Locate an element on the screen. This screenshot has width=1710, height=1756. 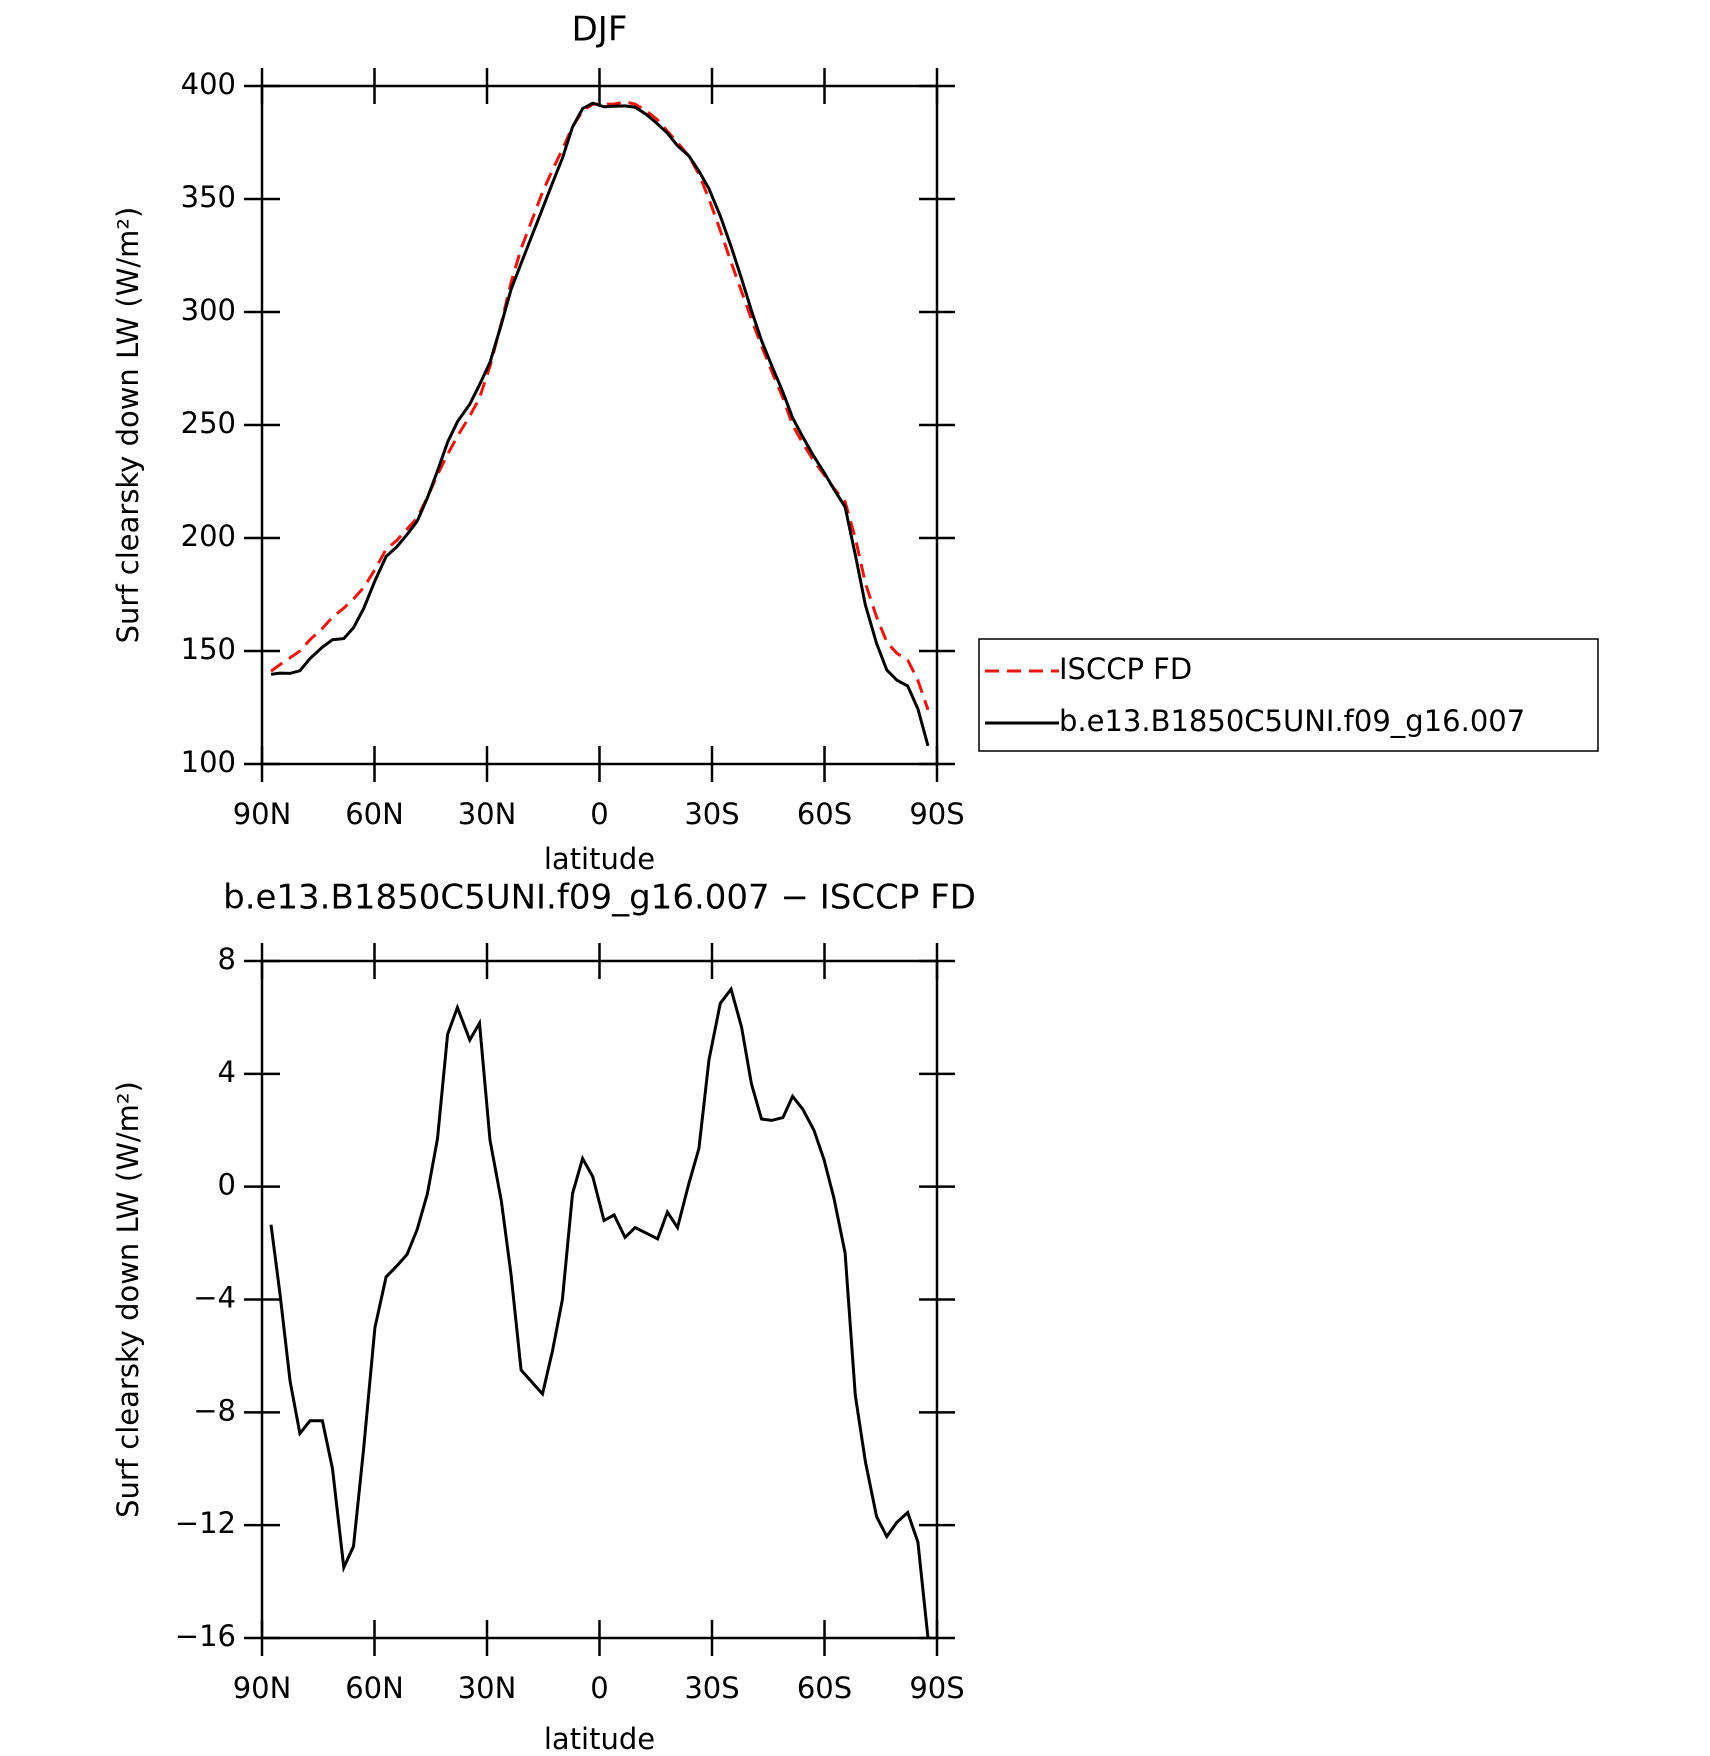
y-tick-label: 8 is located at coordinates (227, 959).